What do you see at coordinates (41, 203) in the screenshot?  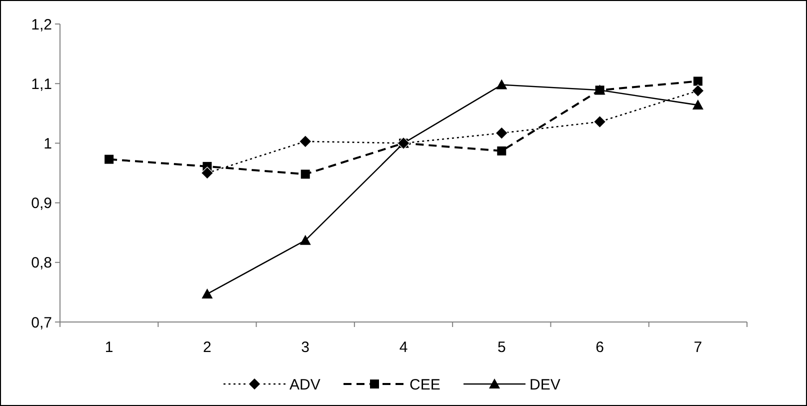 I see `y-tick-label: 0,9` at bounding box center [41, 203].